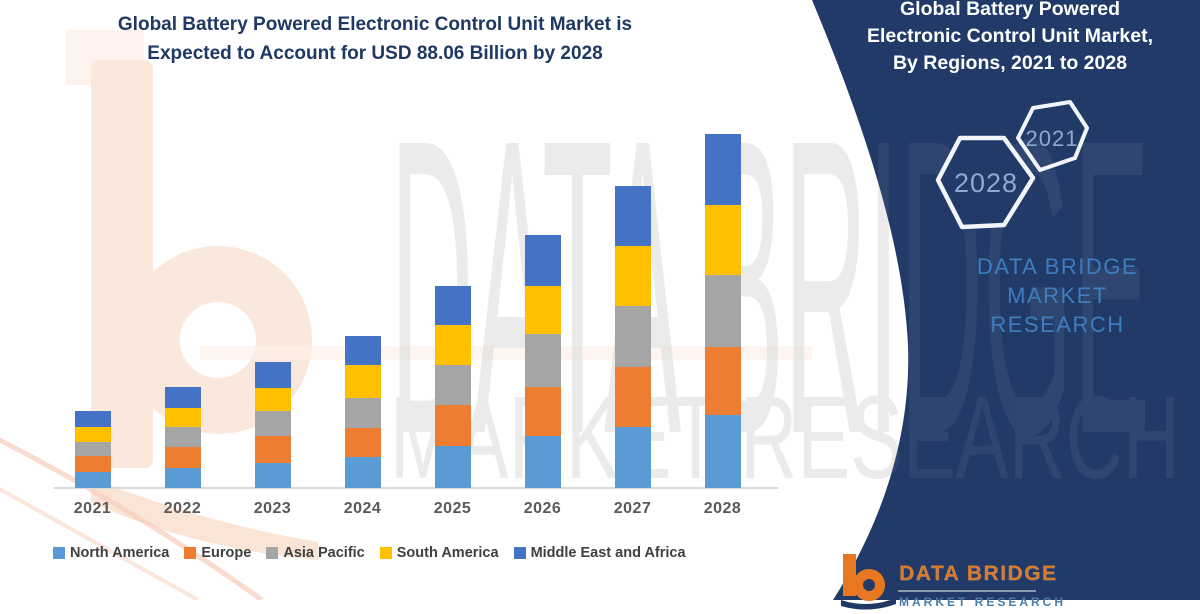 This screenshot has height=614, width=1200. Describe the element at coordinates (272, 400) in the screenshot. I see `segment-south-america-2023` at that location.